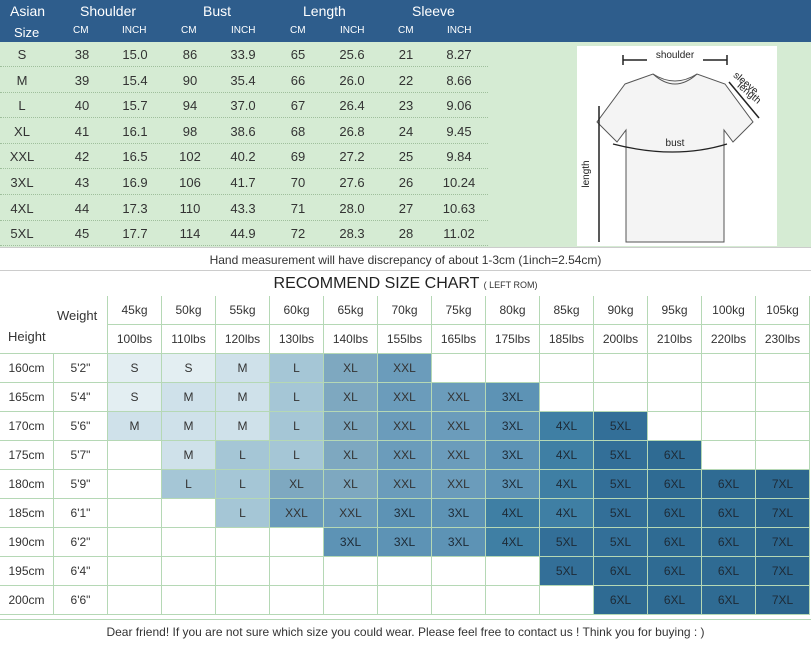 The height and width of the screenshot is (645, 811). What do you see at coordinates (82, 131) in the screenshot?
I see `size-value: 41` at bounding box center [82, 131].